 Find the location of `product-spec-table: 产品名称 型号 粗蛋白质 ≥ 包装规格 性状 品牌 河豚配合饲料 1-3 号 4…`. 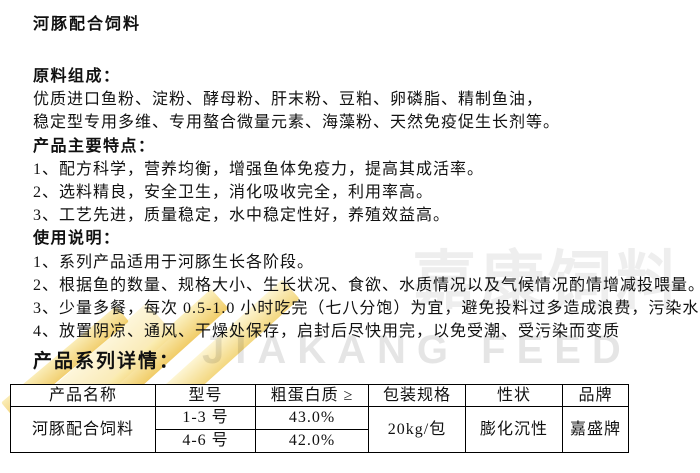

product-spec-table: 产品名称 型号 粗蛋白质 ≥ 包装规格 性状 品牌 河豚配合饲料 1-3 号 4… is located at coordinates (319, 419).